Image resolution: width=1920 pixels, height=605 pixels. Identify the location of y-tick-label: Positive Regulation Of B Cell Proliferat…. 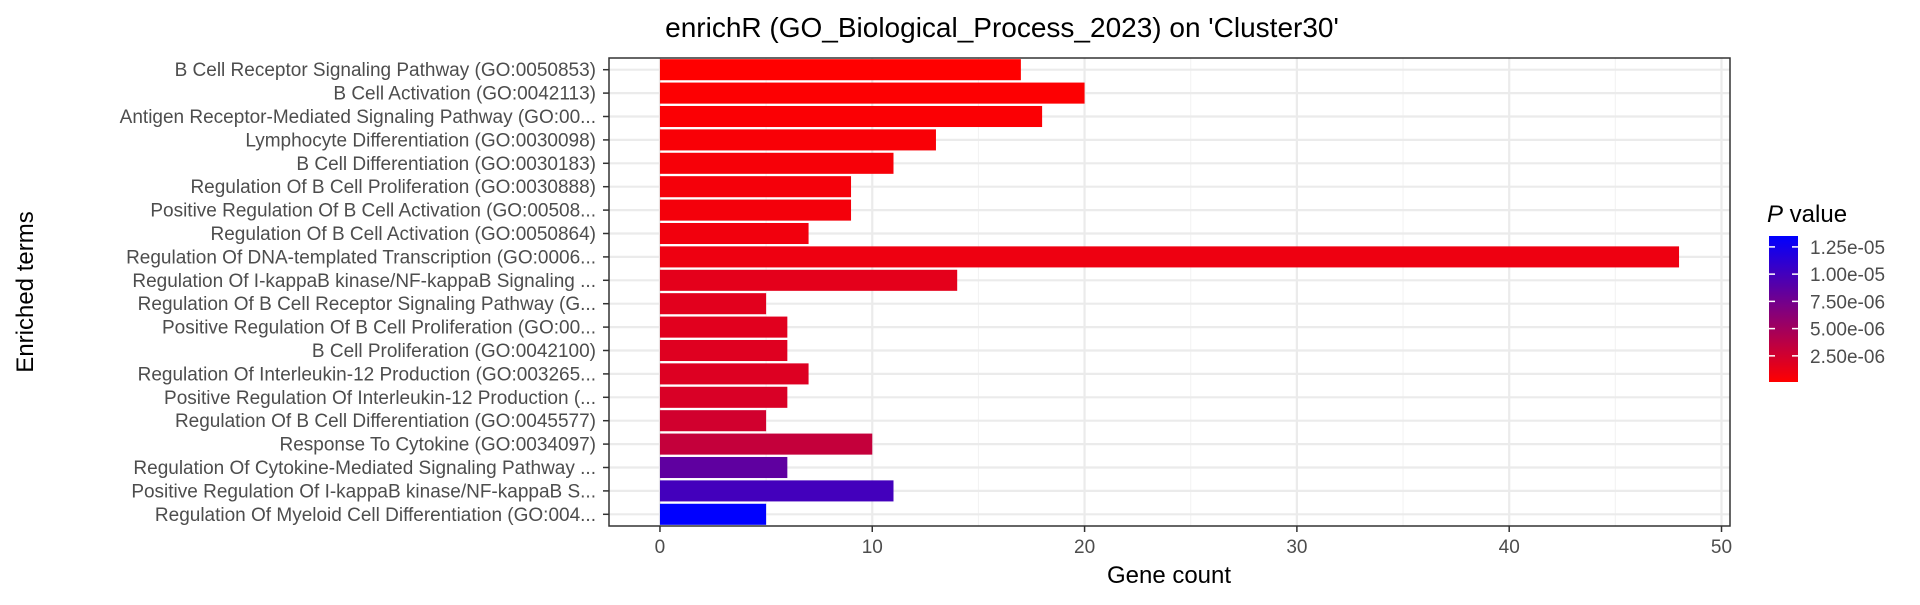
(379, 328).